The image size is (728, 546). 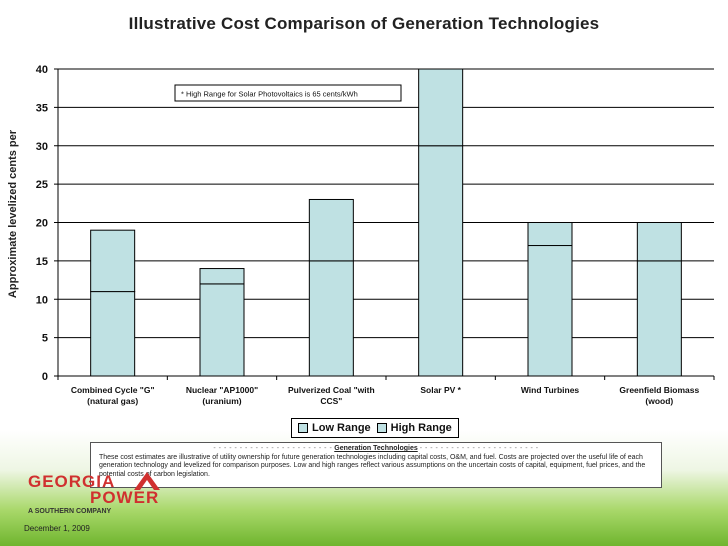 What do you see at coordinates (381, 428) in the screenshot?
I see `legend-swatch-high` at bounding box center [381, 428].